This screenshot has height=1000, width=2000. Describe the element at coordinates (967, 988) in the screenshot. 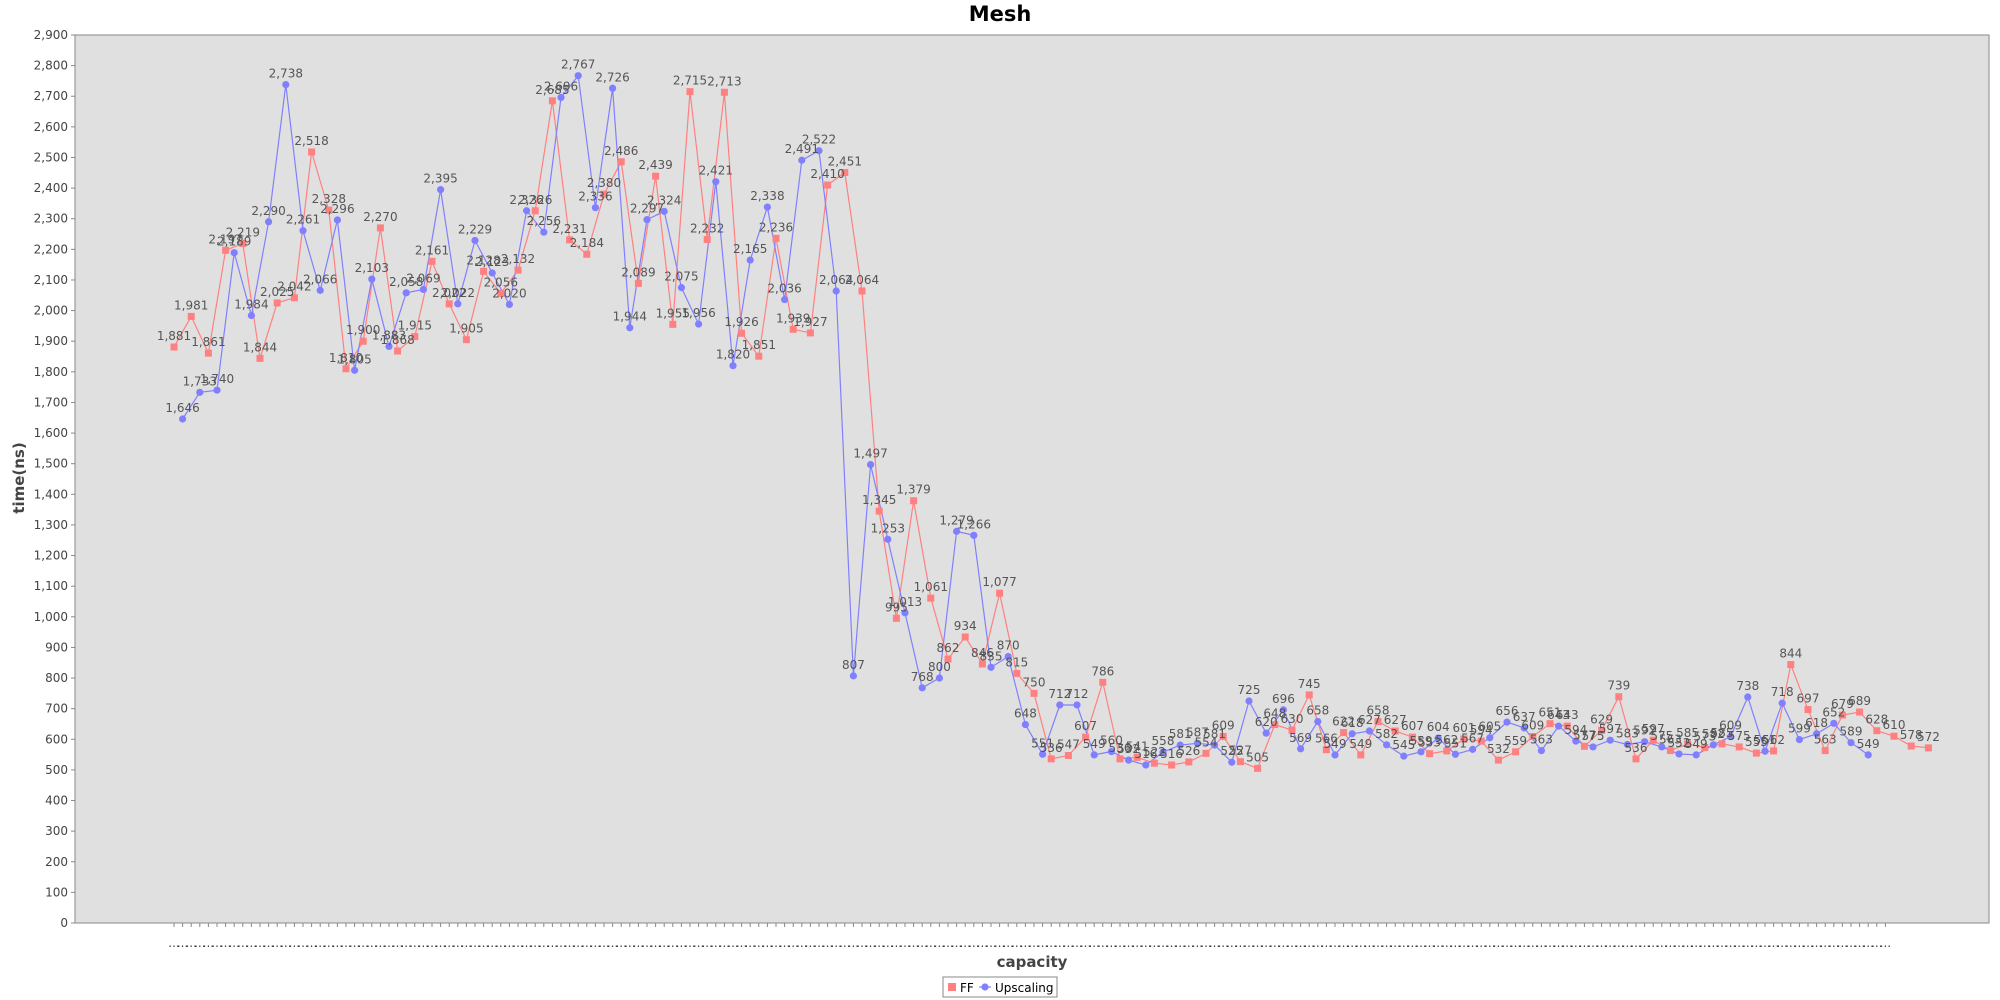

I see `legend-label-ff: FF` at that location.